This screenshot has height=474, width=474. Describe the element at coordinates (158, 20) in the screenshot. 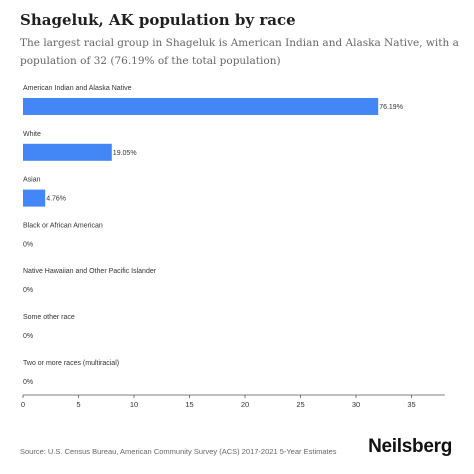

I see `chart-title: Shageluk, AK population by race` at that location.